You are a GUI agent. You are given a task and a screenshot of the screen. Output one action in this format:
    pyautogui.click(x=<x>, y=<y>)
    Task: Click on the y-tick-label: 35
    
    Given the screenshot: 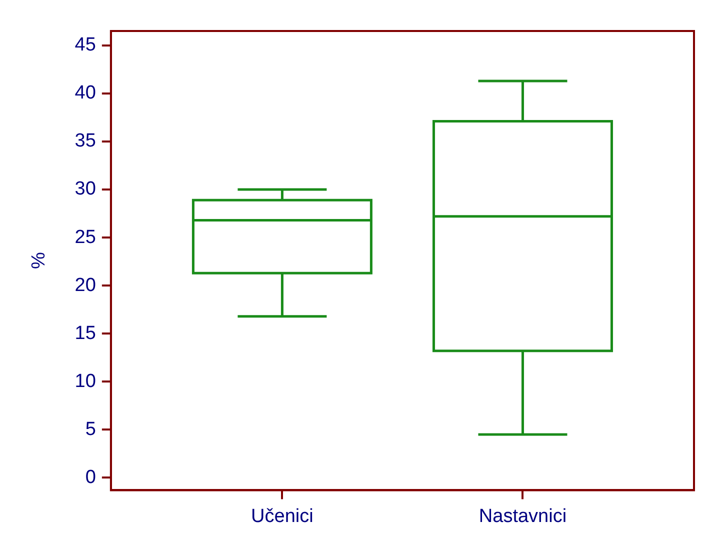 What is the action you would take?
    pyautogui.click(x=85, y=141)
    